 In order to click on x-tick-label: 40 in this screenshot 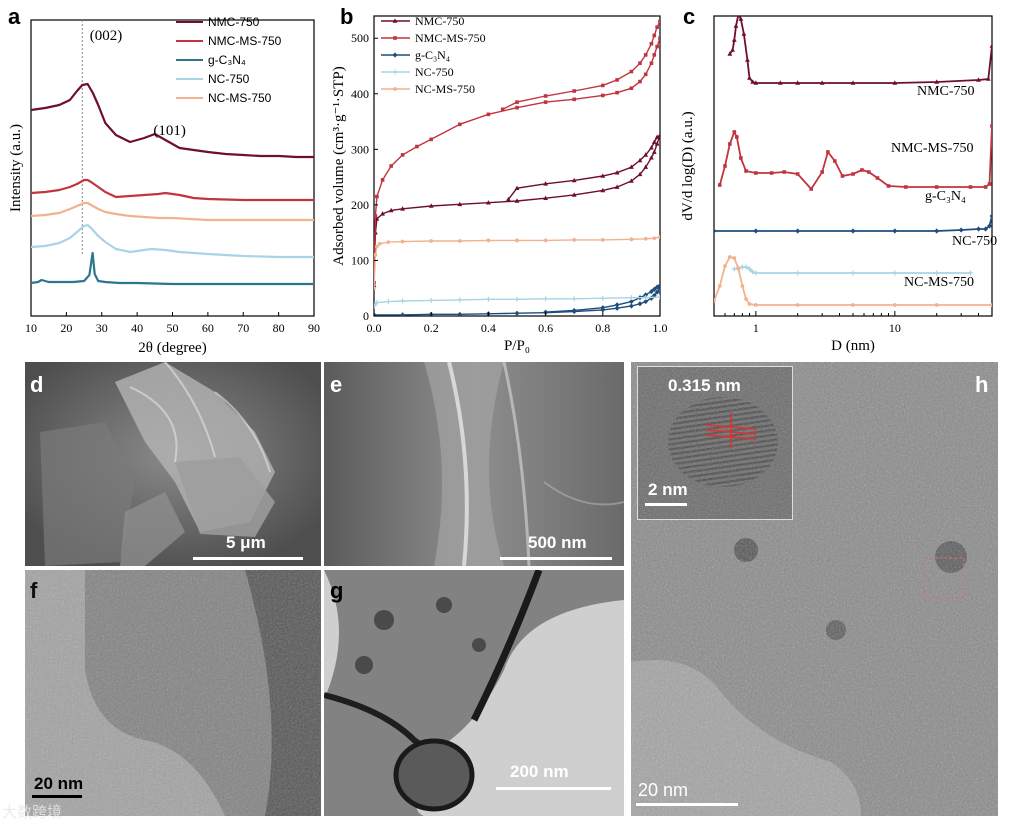, I will do `click(137, 328)`.